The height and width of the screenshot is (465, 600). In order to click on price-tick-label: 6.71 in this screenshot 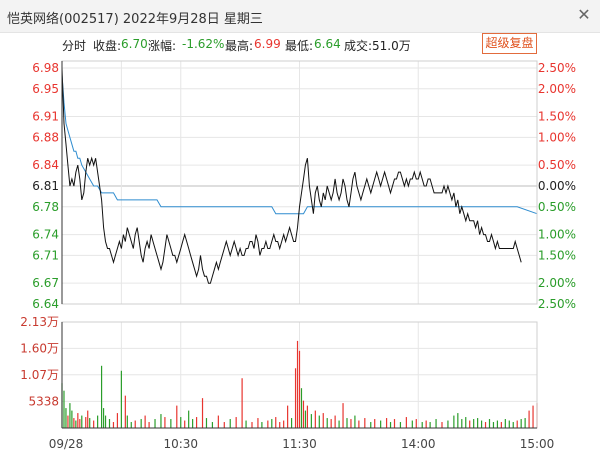, I will do `click(45, 255)`.